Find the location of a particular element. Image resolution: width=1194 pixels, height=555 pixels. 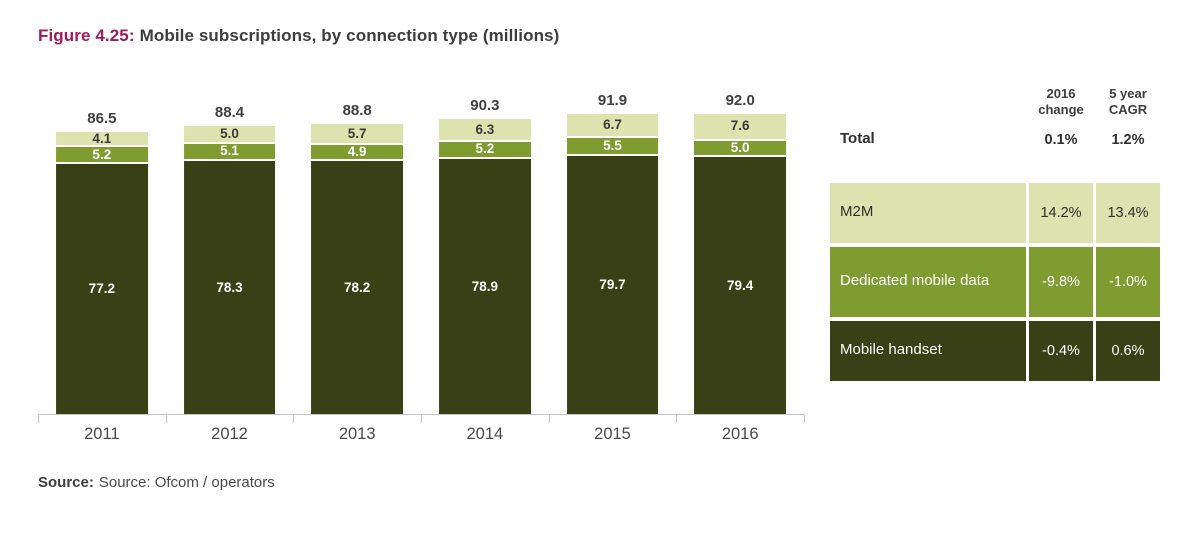

bar-segment-value: 5.7 is located at coordinates (357, 133).